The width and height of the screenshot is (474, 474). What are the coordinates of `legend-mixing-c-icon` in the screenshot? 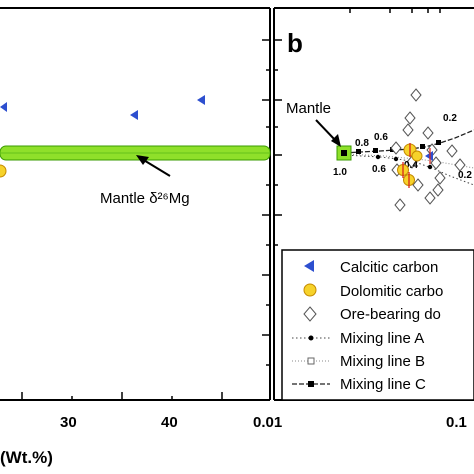 It's located at (311, 384).